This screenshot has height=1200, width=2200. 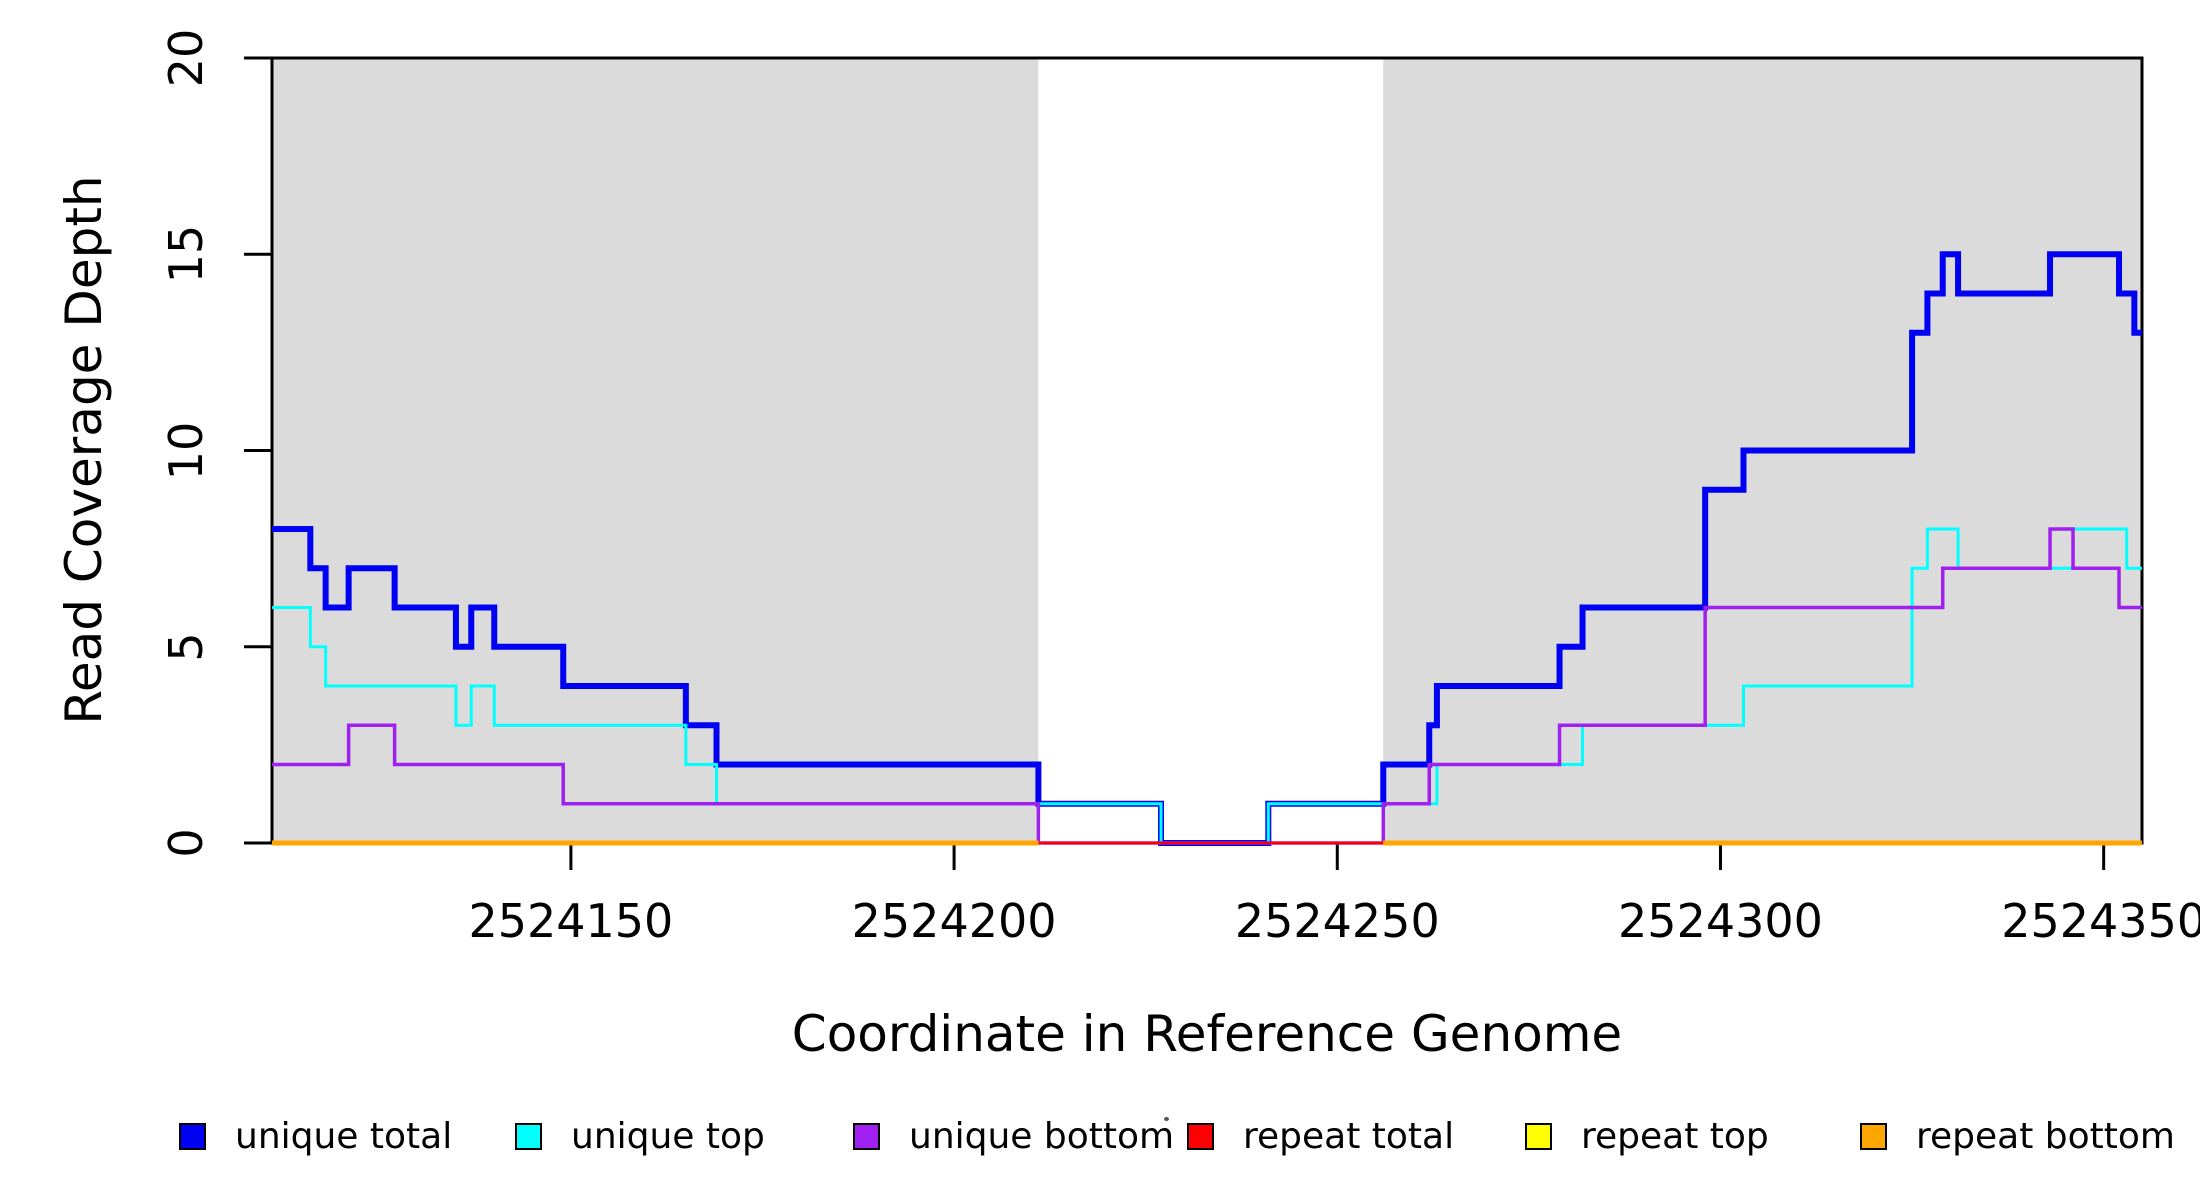 I want to click on legend-item-repeat-total: repeat total, so click(x=1320, y=1136).